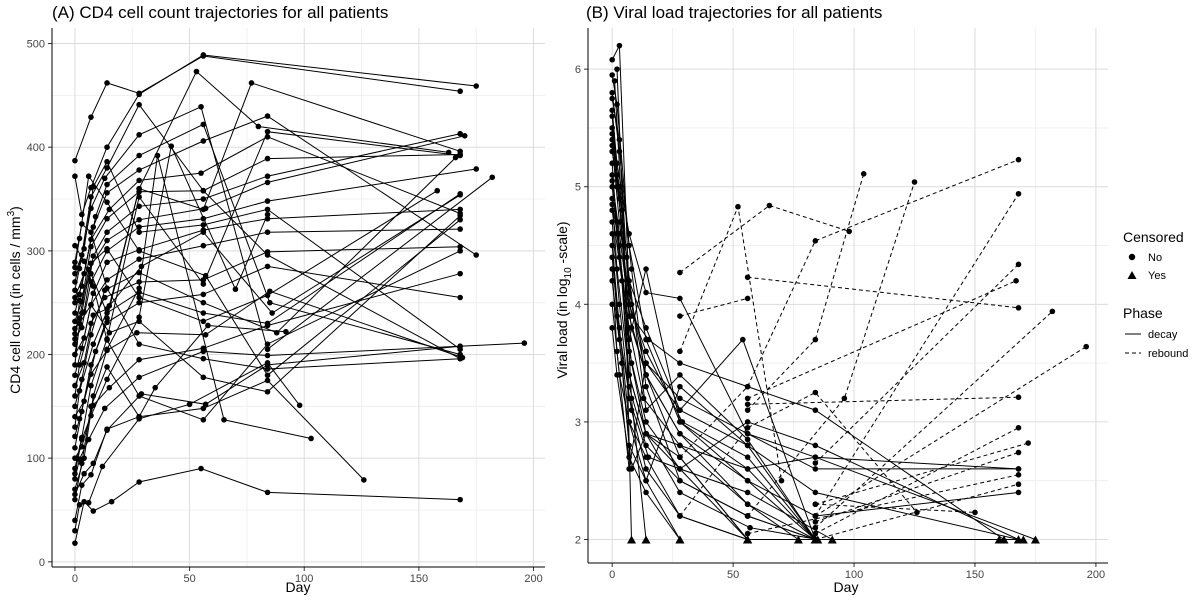 The height and width of the screenshot is (605, 1200). What do you see at coordinates (419, 579) in the screenshot?
I see `panel-a-x-tick-label: 150` at bounding box center [419, 579].